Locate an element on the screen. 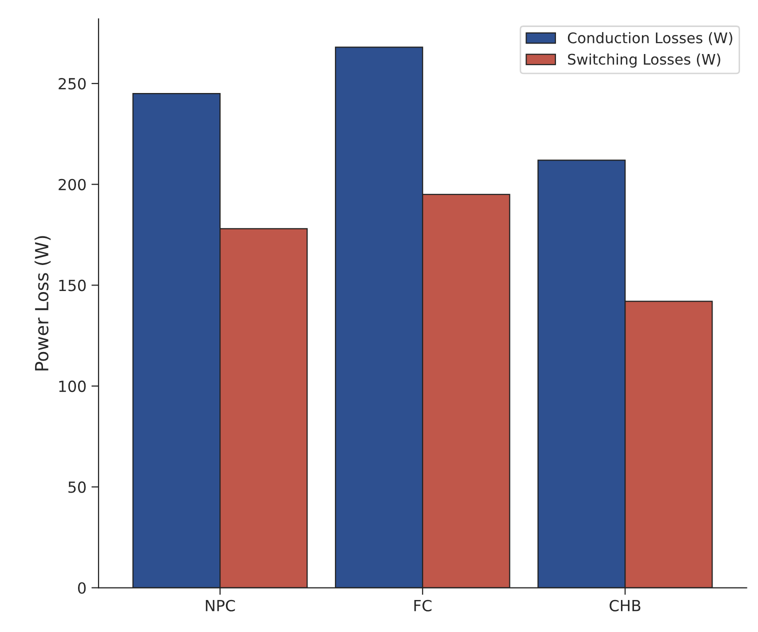 This screenshot has width=758, height=632. legend-label: Conduction Losses (W) is located at coordinates (650, 39).